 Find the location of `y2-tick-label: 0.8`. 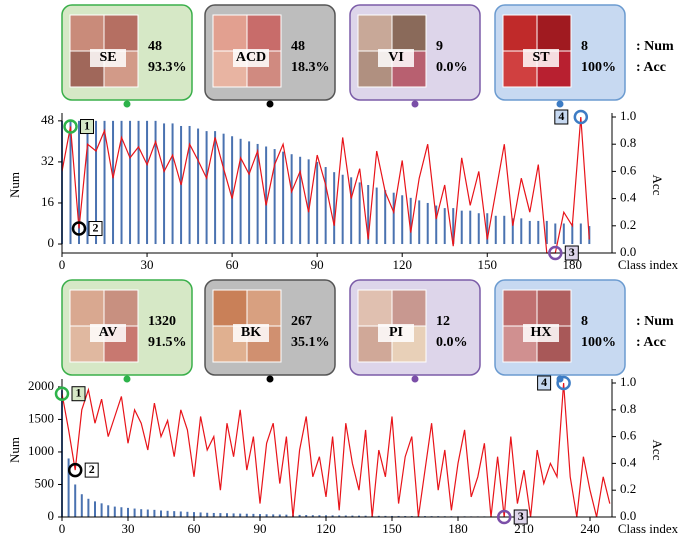

y2-tick-label: 0.8 is located at coordinates (628, 142).